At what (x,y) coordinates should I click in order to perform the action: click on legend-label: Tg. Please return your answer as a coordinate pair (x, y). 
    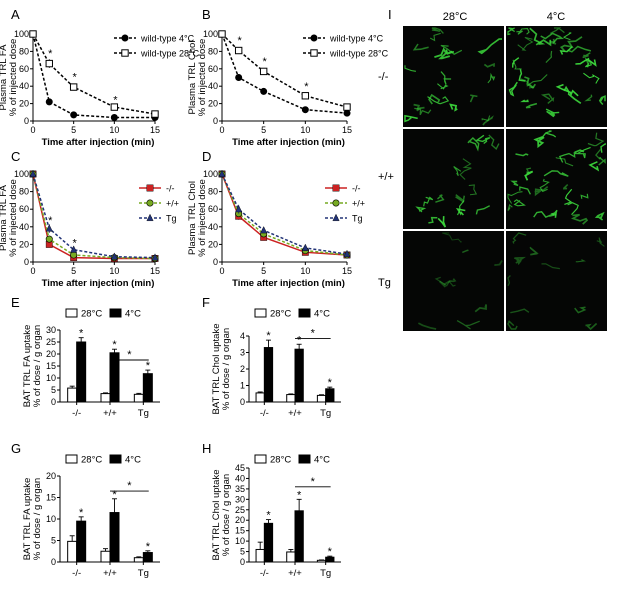
    Looking at the image, I should click on (171, 219).